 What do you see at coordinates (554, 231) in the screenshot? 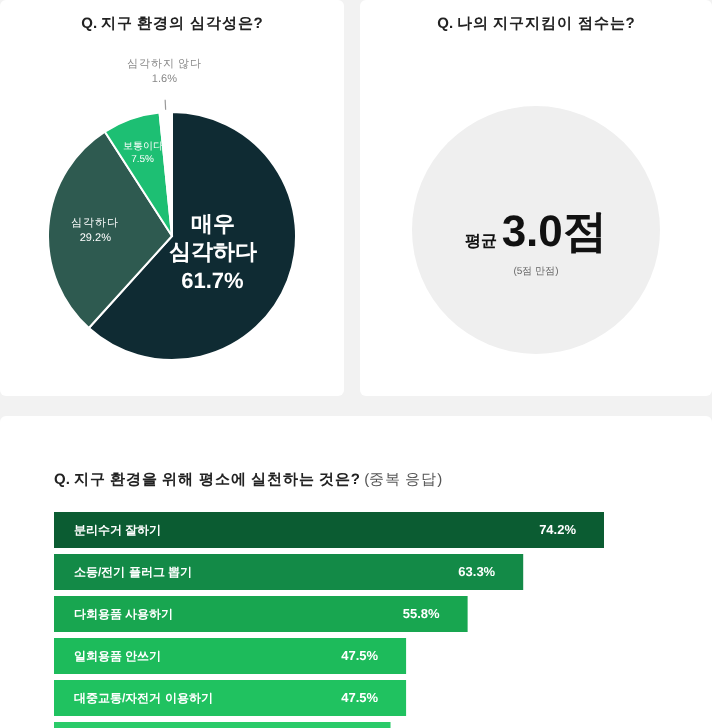
I see `text: 3.0점` at bounding box center [554, 231].